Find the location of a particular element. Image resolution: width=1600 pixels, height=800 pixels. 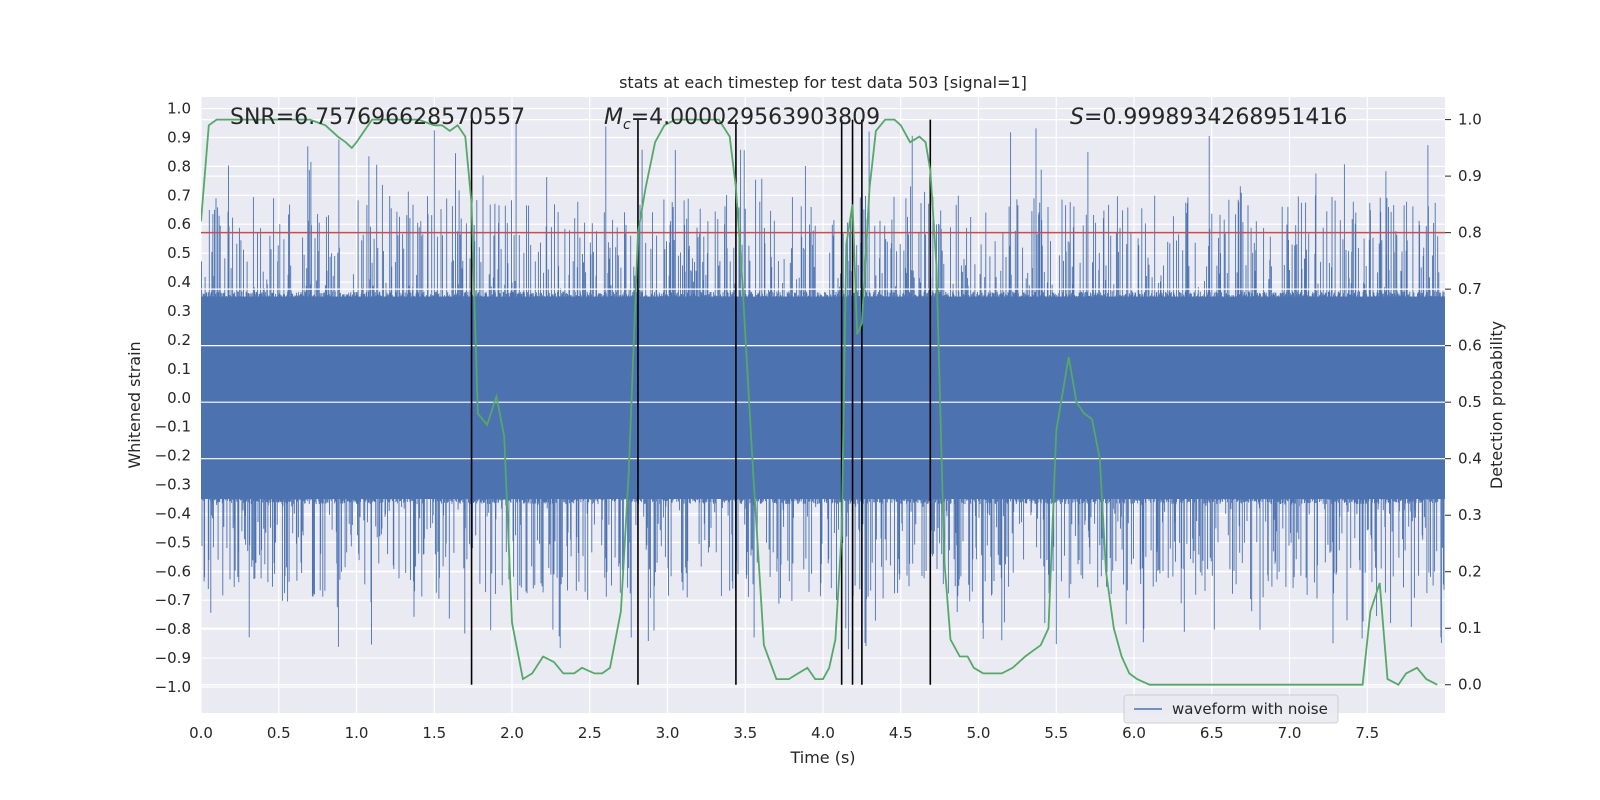

x-tick-label: 4.0 is located at coordinates (823, 733).